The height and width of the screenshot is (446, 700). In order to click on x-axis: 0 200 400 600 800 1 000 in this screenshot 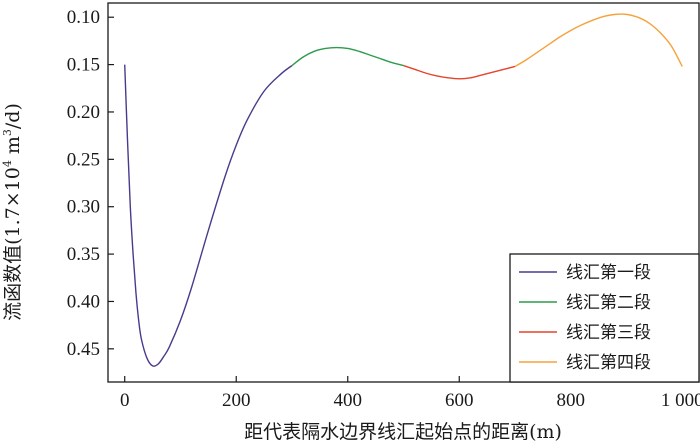, I will do `click(410, 393)`.